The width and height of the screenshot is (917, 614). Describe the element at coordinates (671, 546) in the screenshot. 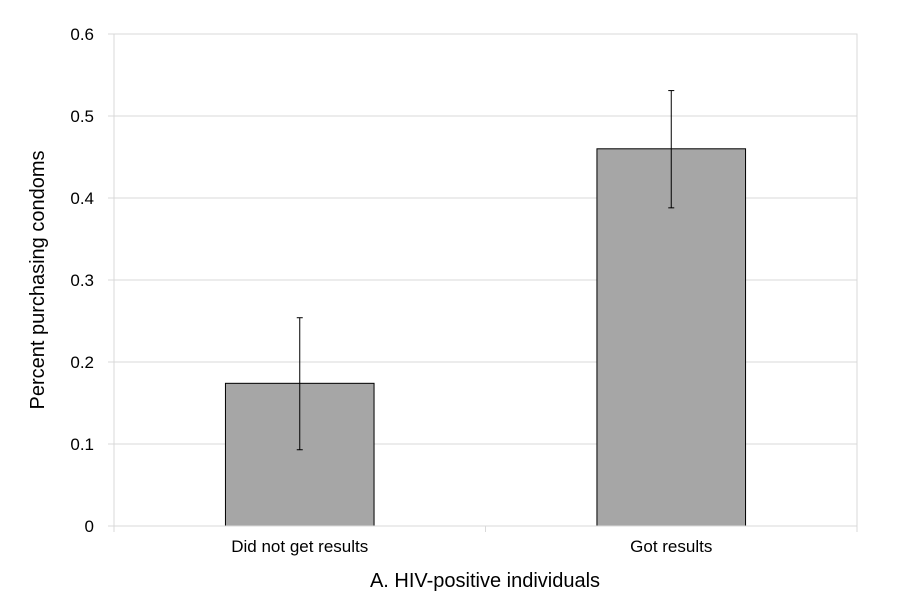

I see `x-tick-label: Got results` at that location.